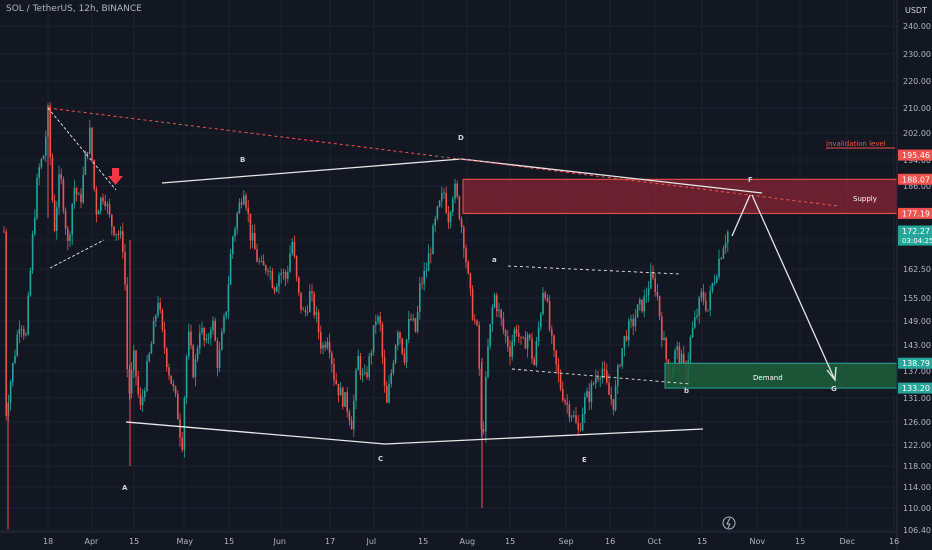 Image resolution: width=932 pixels, height=550 pixels. Describe the element at coordinates (611, 176) in the screenshot. I see `trendline-upper-right` at that location.